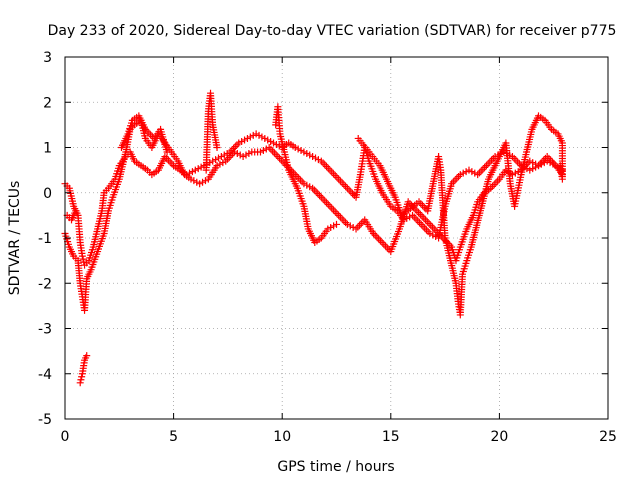 This screenshot has height=480, width=640. Describe the element at coordinates (47, 103) in the screenshot. I see `y-tick-label: 2` at that location.